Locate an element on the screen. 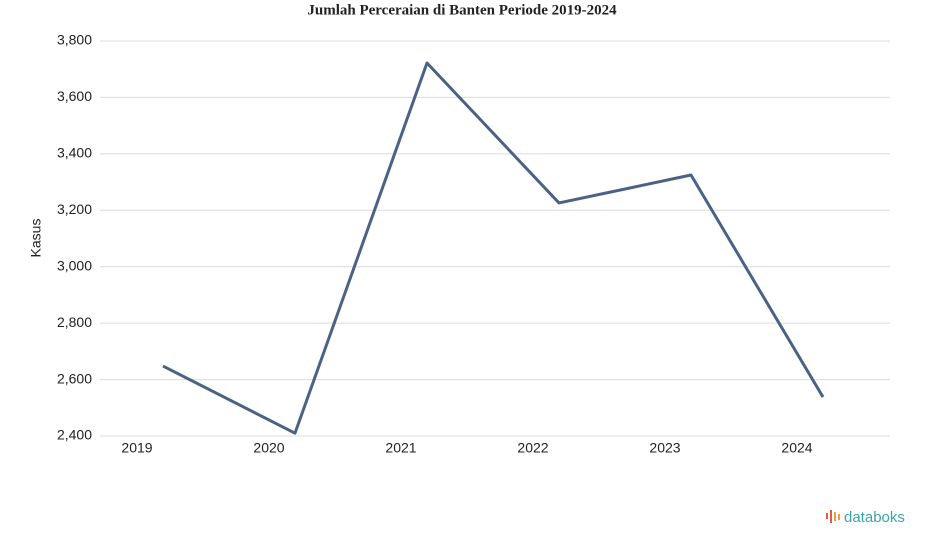  y-tick-label: 3,400 is located at coordinates (74, 153).